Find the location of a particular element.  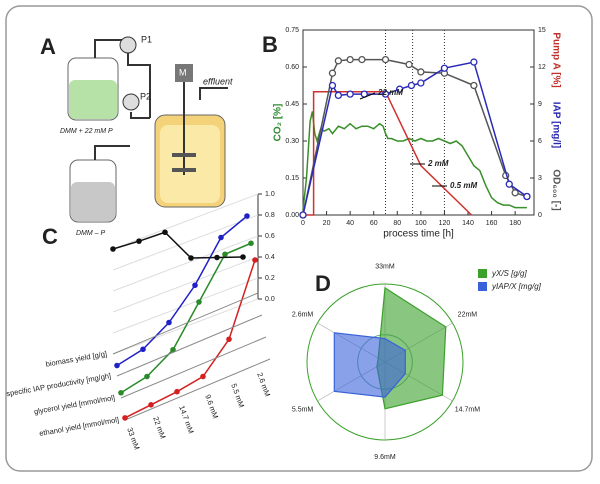

x-tick-label: 180 is located at coordinates (515, 223).